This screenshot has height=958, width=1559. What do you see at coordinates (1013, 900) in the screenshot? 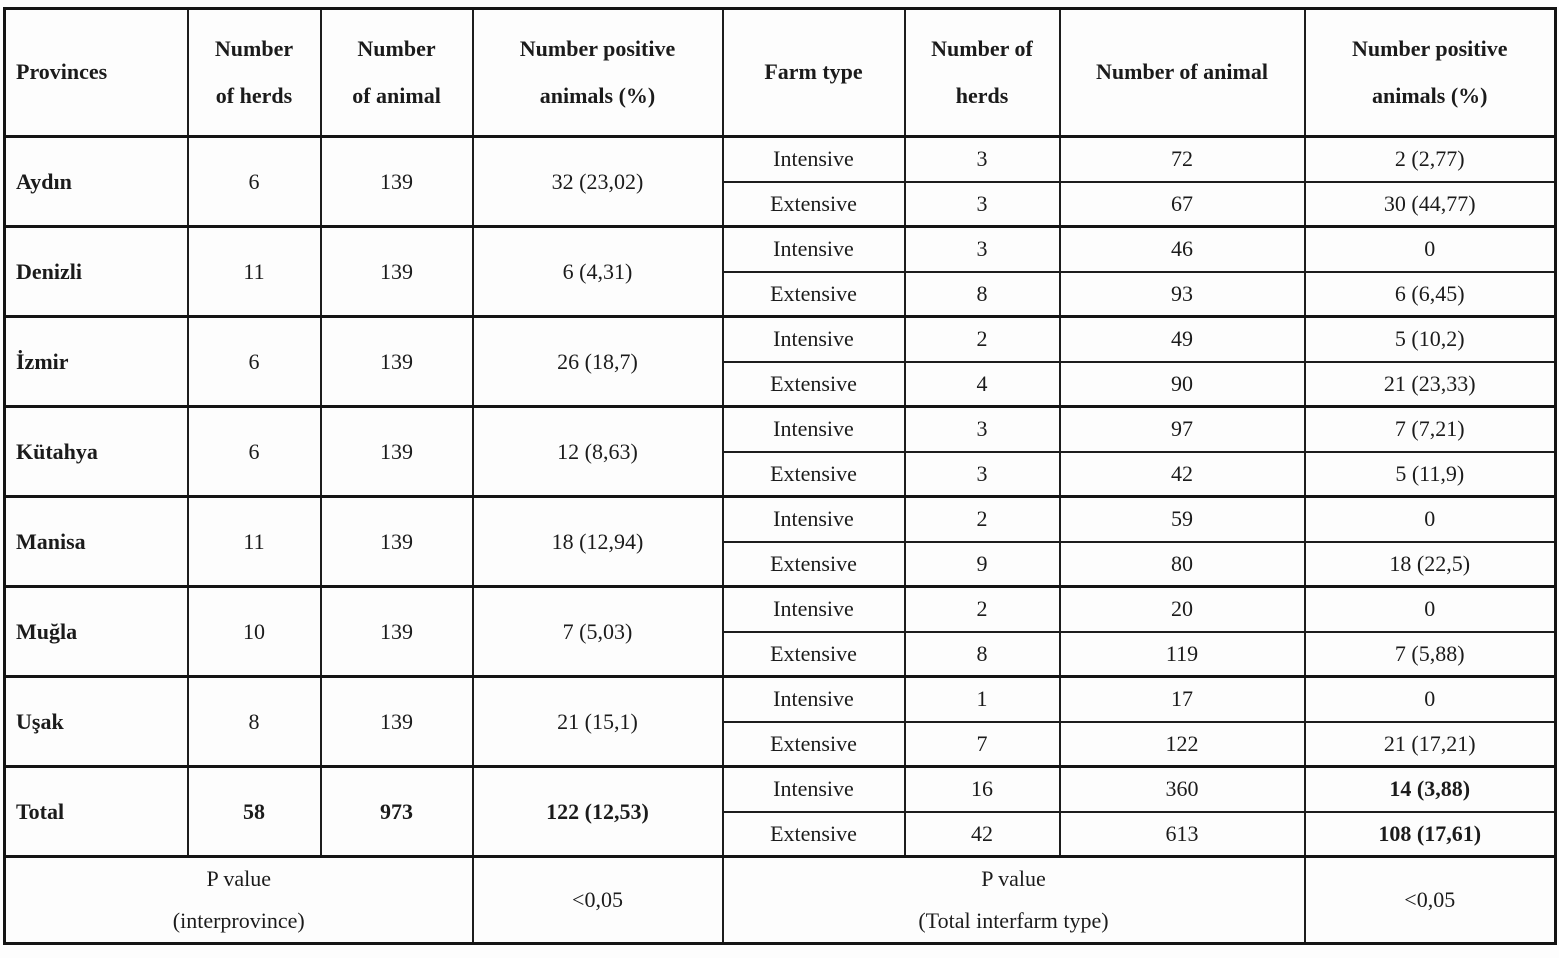
I see `p-value-interfarm-label: P value (Total interfarm type)` at bounding box center [1013, 900].